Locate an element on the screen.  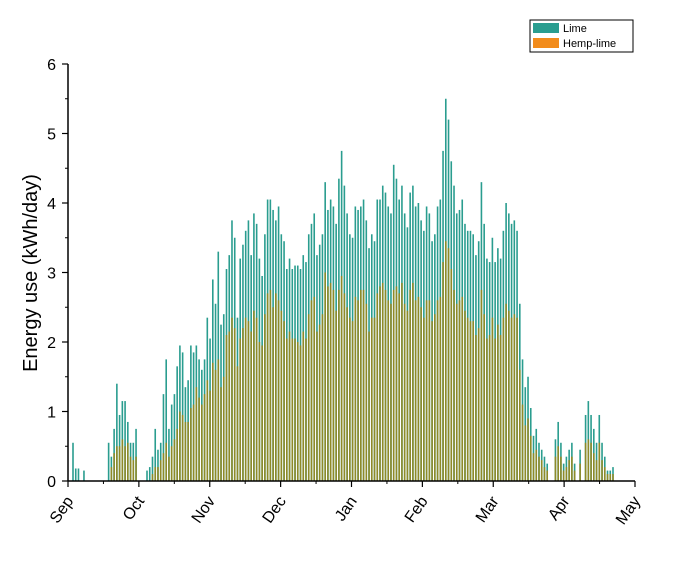
legend-label-lime: Lime is located at coordinates (575, 29).